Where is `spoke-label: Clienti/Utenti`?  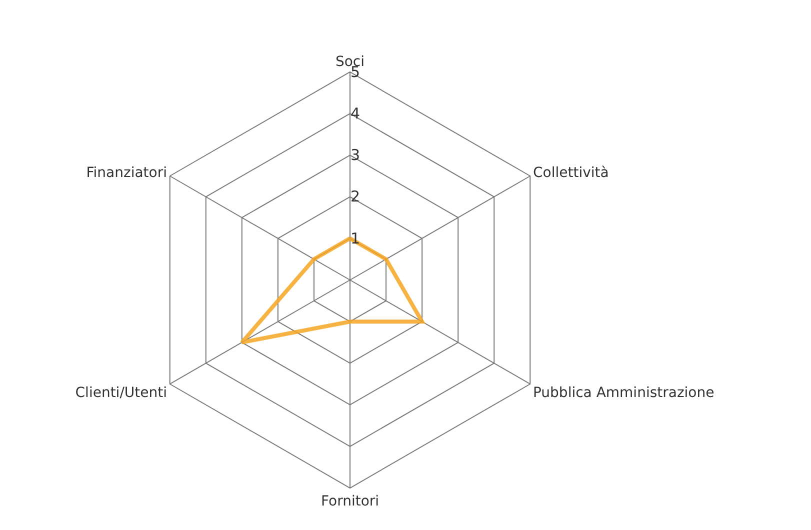
spoke-label: Clienti/Utenti is located at coordinates (121, 392).